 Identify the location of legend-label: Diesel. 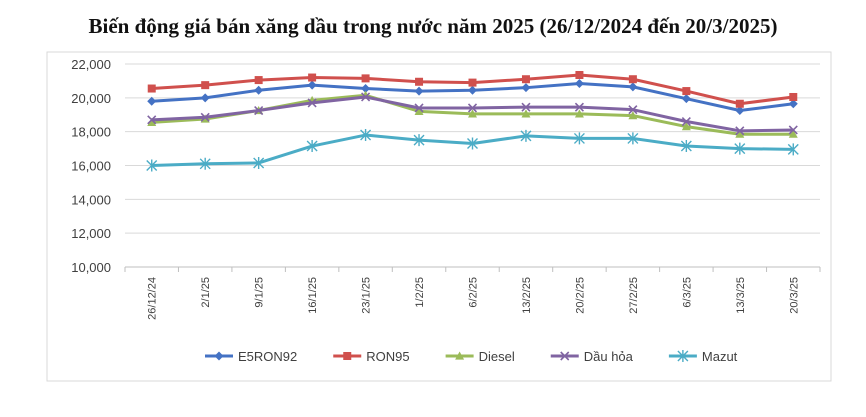
(497, 356).